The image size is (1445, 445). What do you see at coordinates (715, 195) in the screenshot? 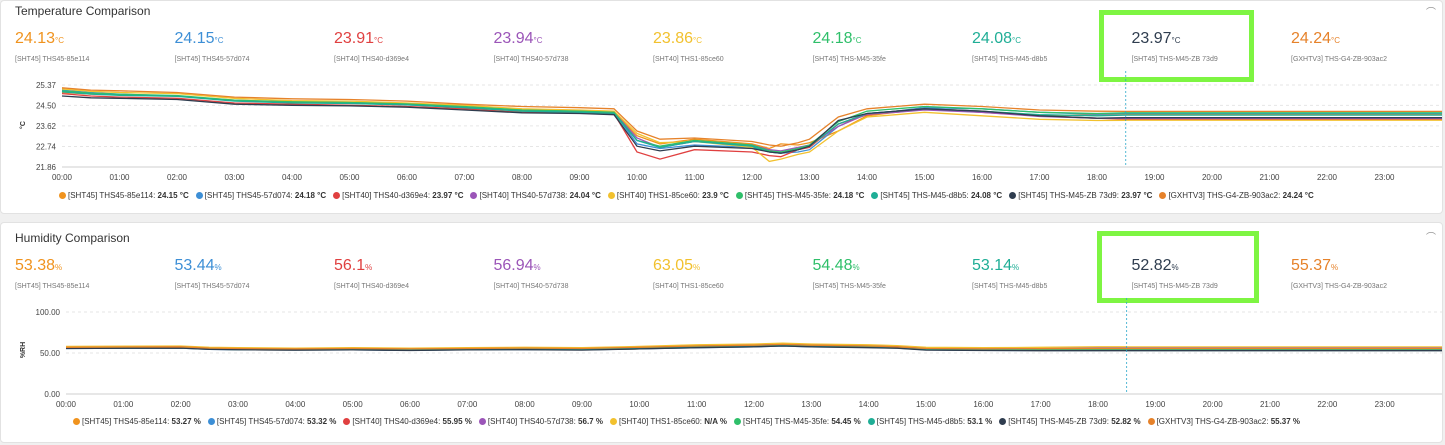
I see `legend-value: 23.9 °C` at bounding box center [715, 195].